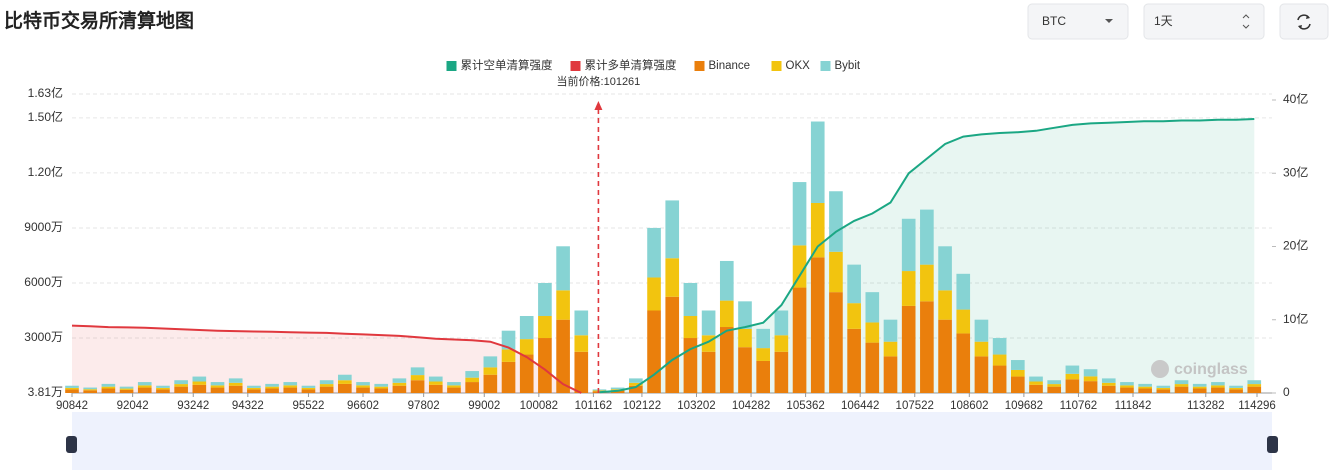 The height and width of the screenshot is (476, 1335). What do you see at coordinates (1257, 406) in the screenshot?
I see `x-tick-label: 114296` at bounding box center [1257, 406].